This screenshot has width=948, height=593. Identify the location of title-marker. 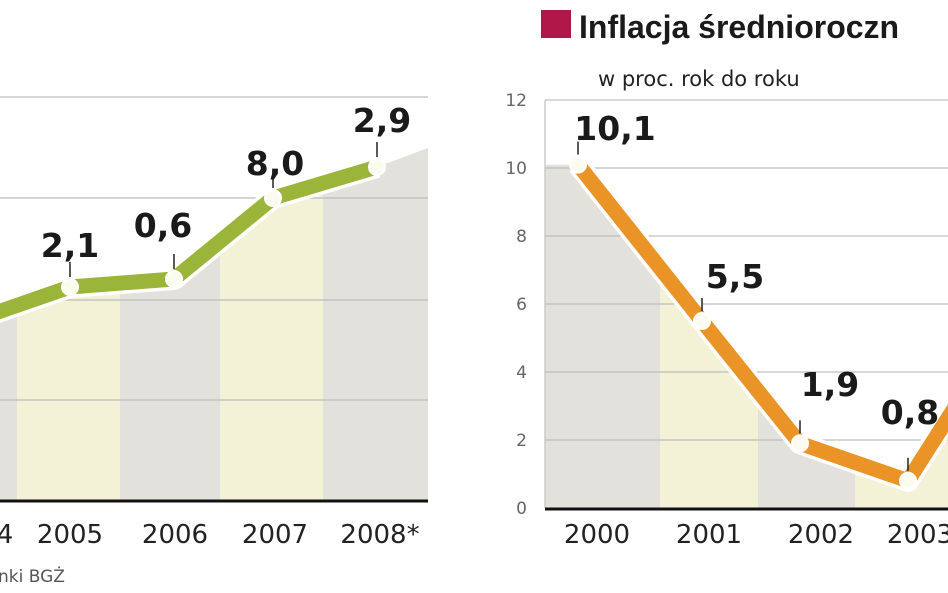
(556, 24).